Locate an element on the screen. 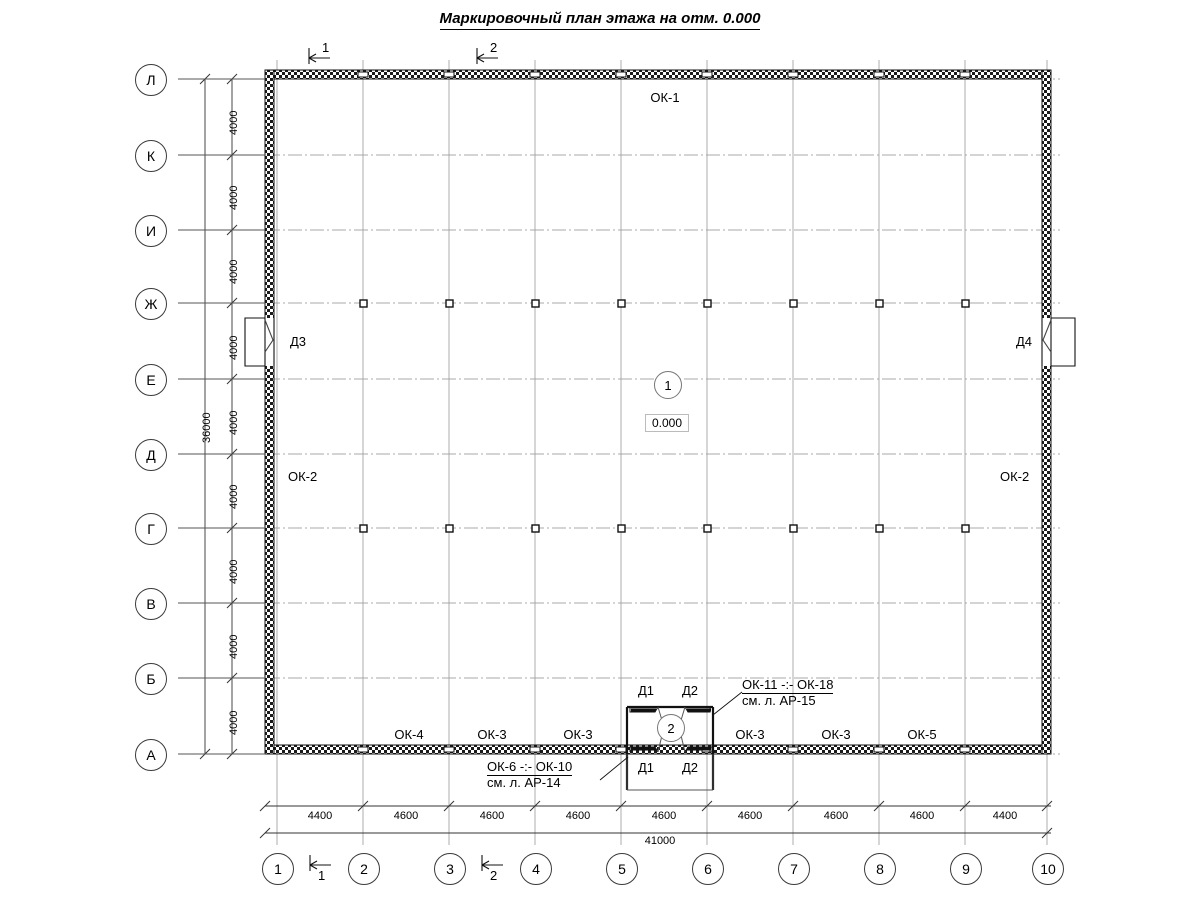 The image size is (1200, 900). grid-bubble-label: 1 is located at coordinates (278, 869).